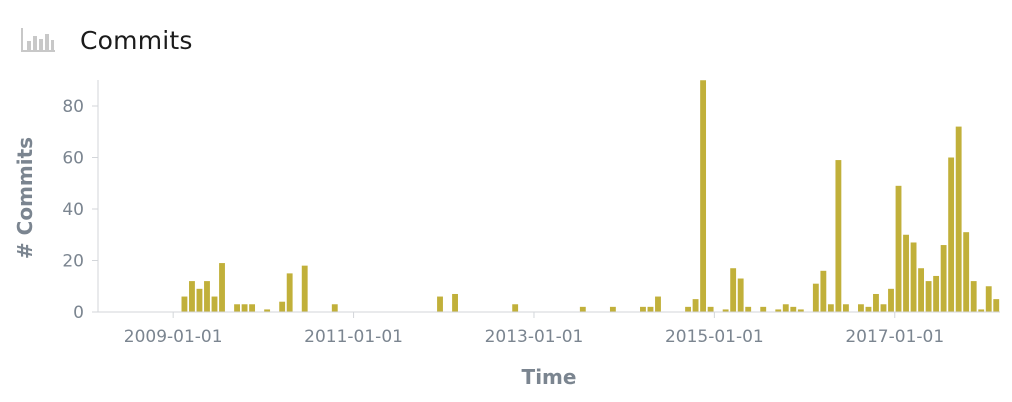 The width and height of the screenshot is (1012, 402). Describe the element at coordinates (549, 377) in the screenshot. I see `x-axis-title: Time` at that location.